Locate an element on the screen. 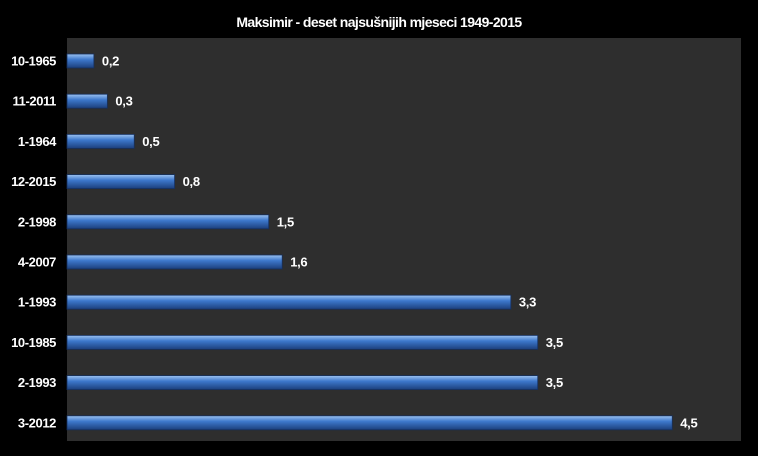 This screenshot has width=758, height=456. data-label: 1,5 is located at coordinates (285, 221).